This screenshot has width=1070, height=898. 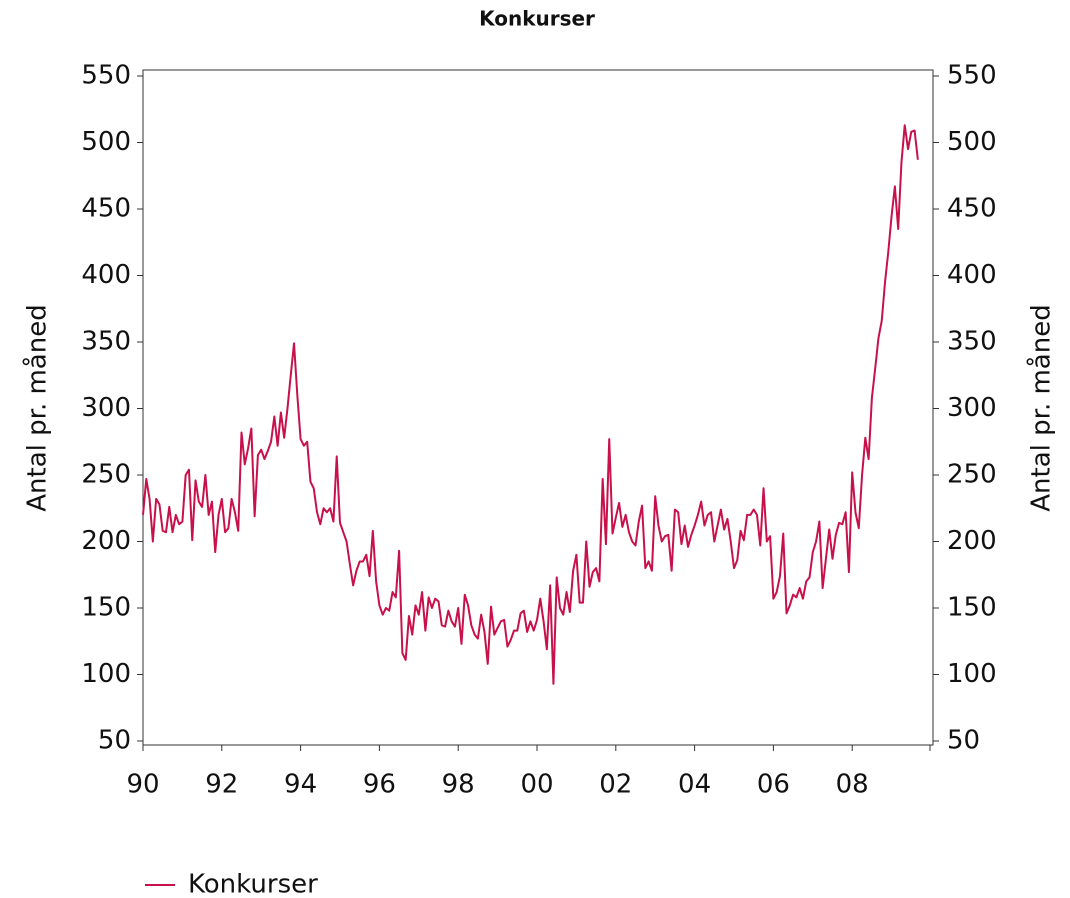 I want to click on y2-tick-label: 150, so click(x=972, y=608).